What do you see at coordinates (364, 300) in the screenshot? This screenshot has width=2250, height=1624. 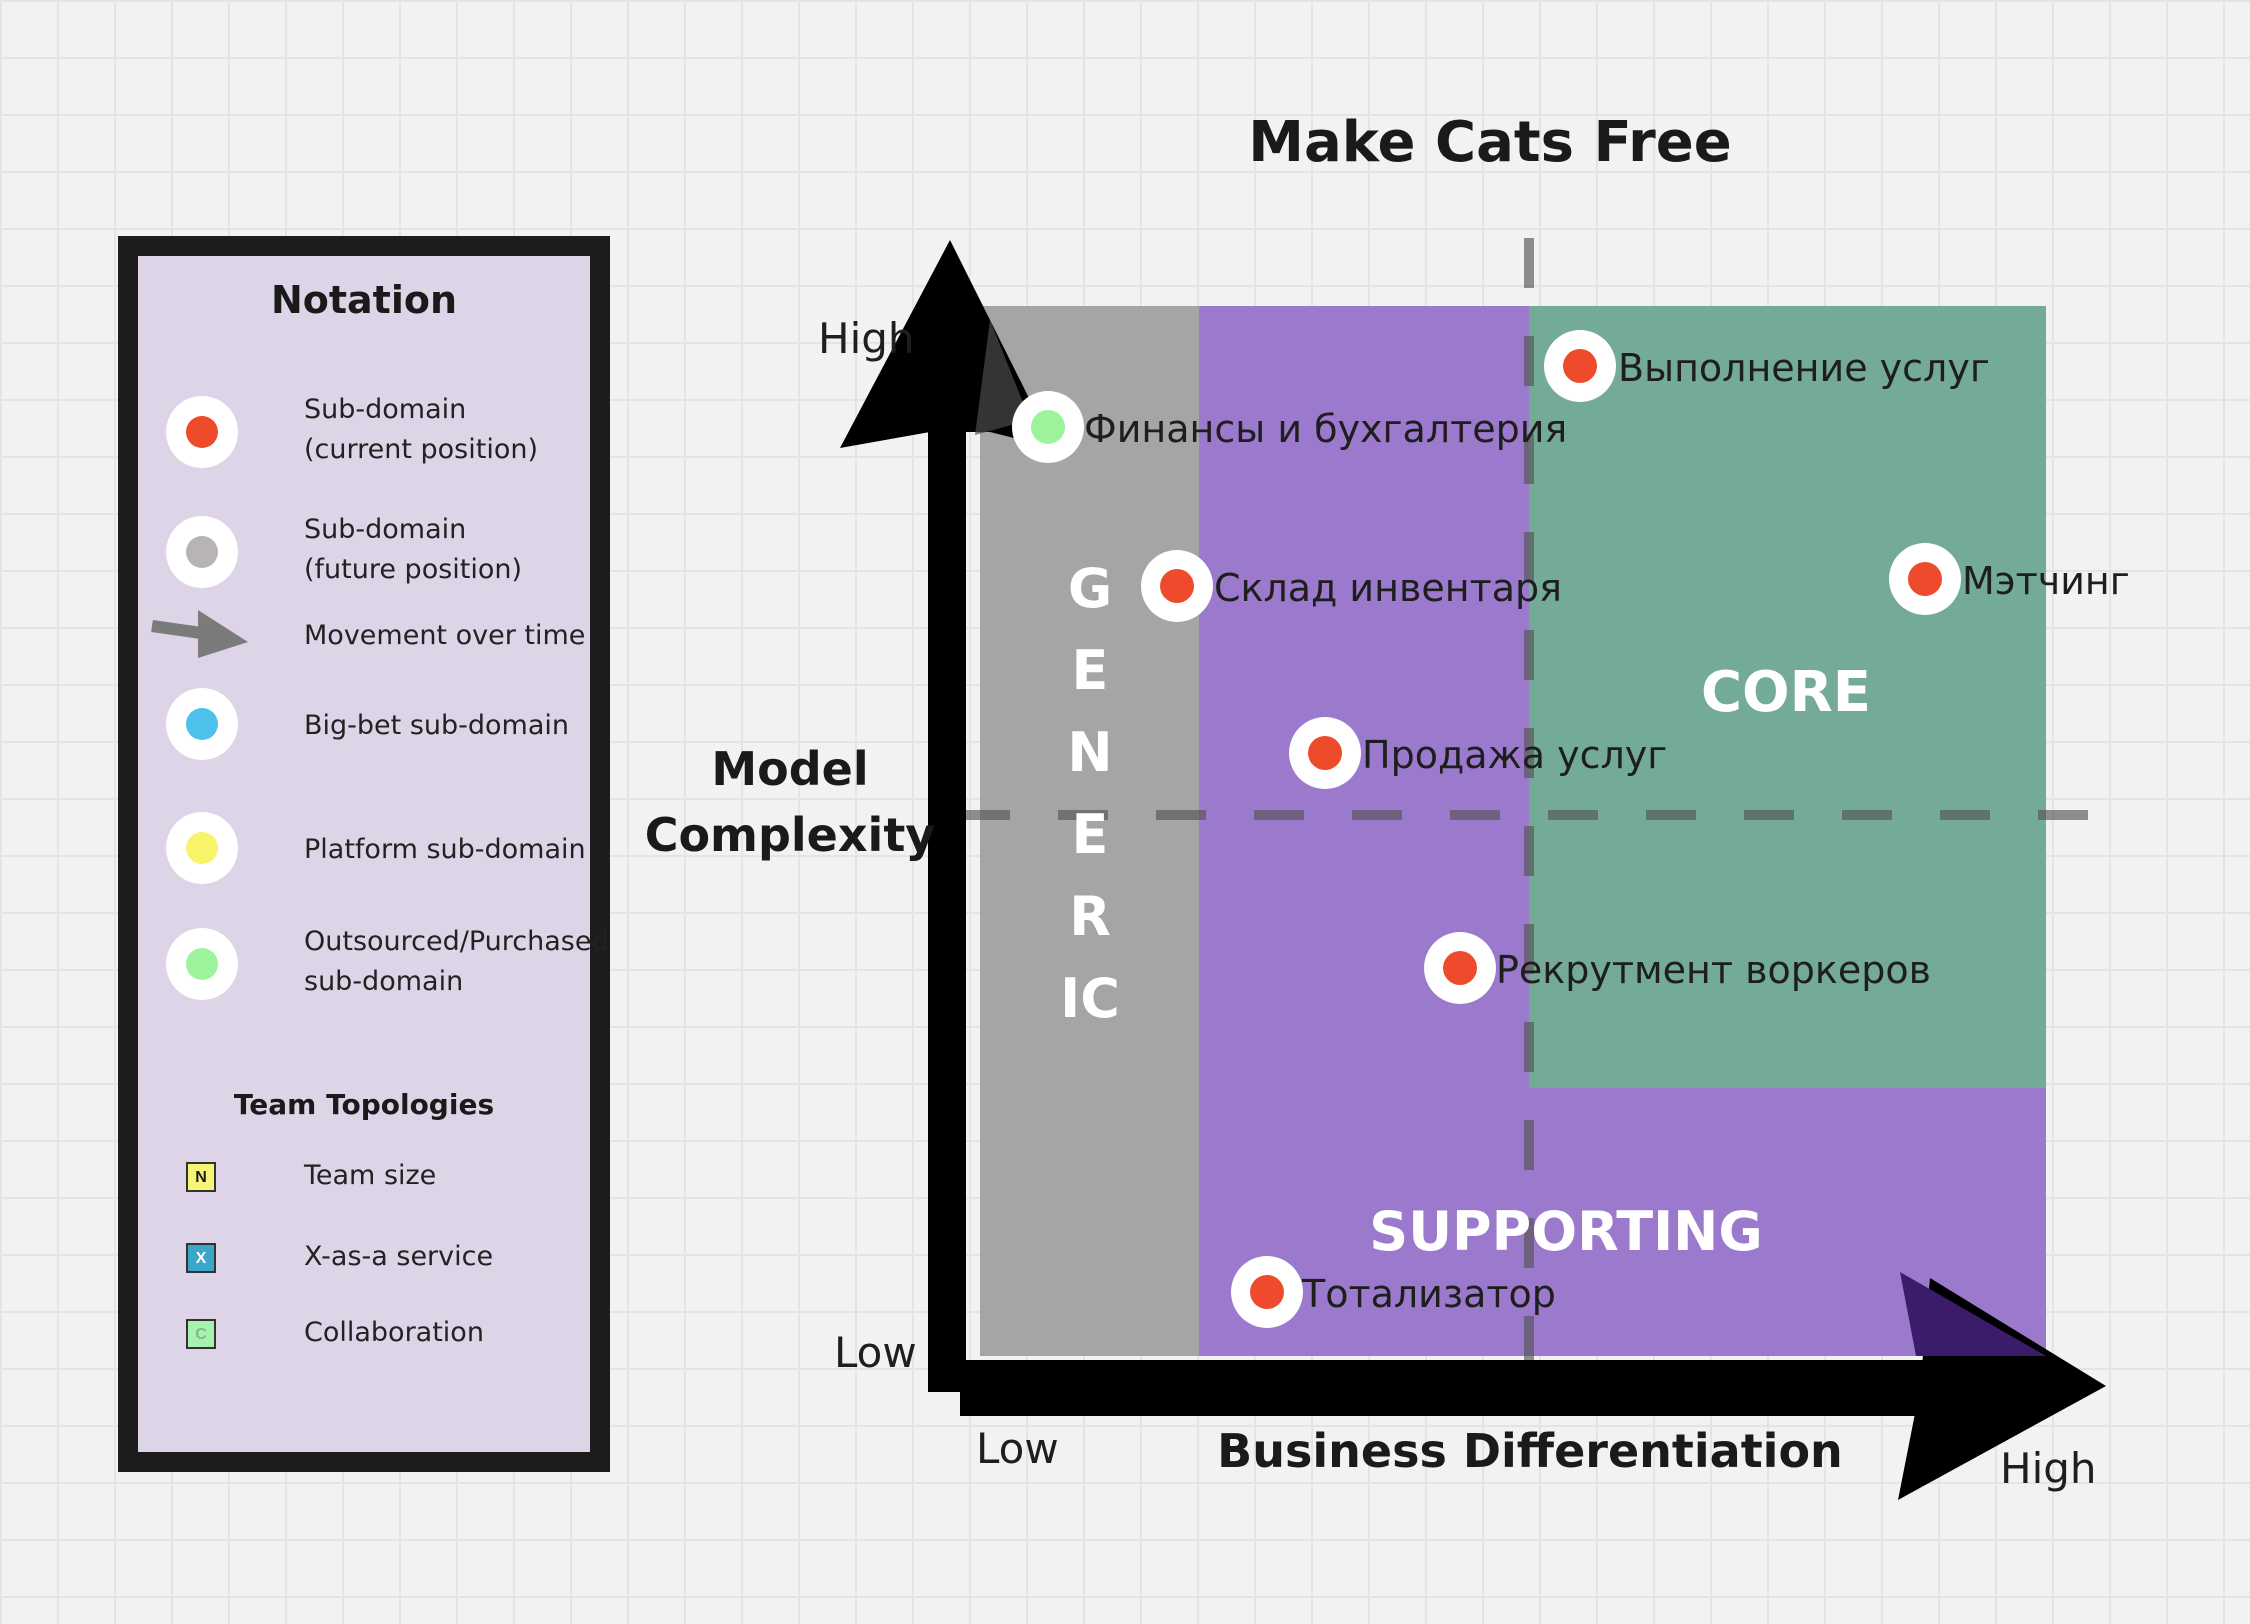 I see `legend-title: Notation` at bounding box center [364, 300].